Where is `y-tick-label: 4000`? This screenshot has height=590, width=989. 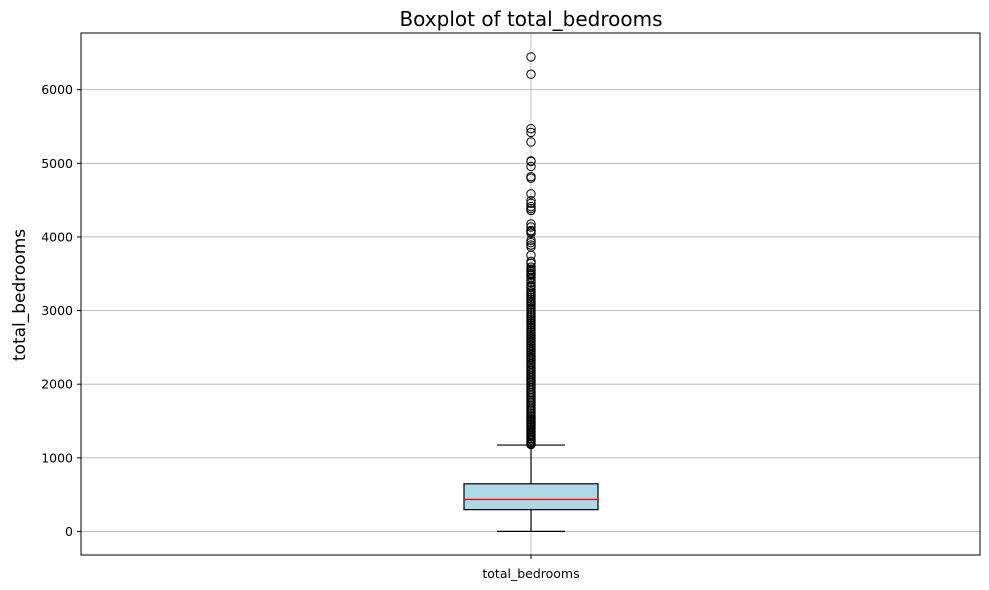
y-tick-label: 4000 is located at coordinates (57, 236).